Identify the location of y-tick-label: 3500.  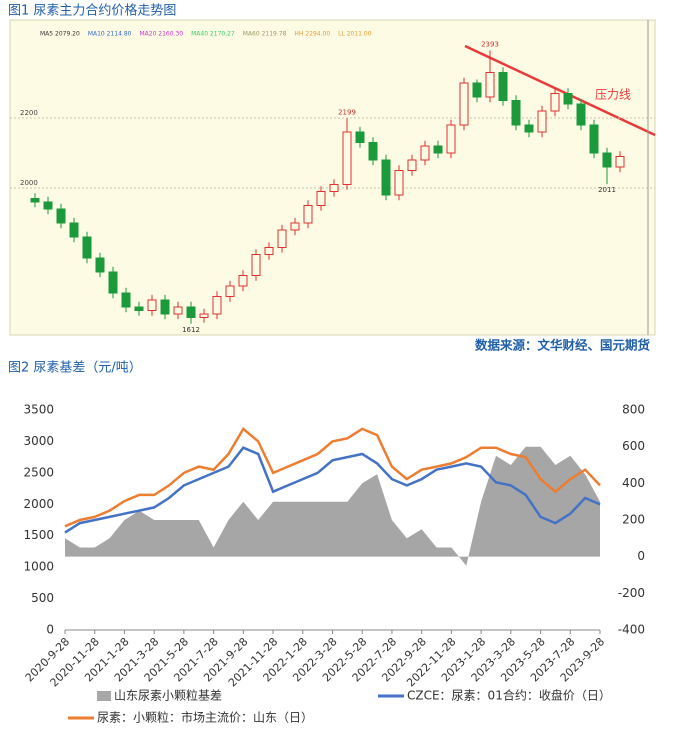
(38, 410).